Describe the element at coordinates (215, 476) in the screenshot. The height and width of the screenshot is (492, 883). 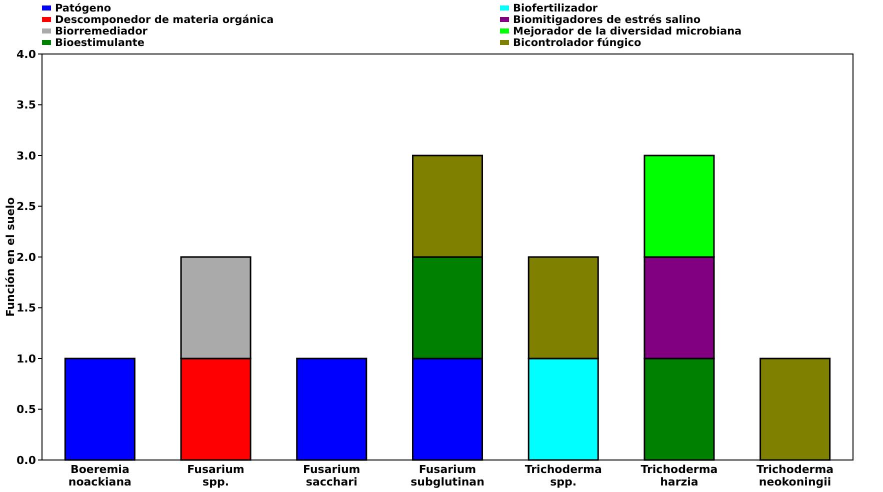
I see `x-tick-label: Fusarium spp.` at that location.